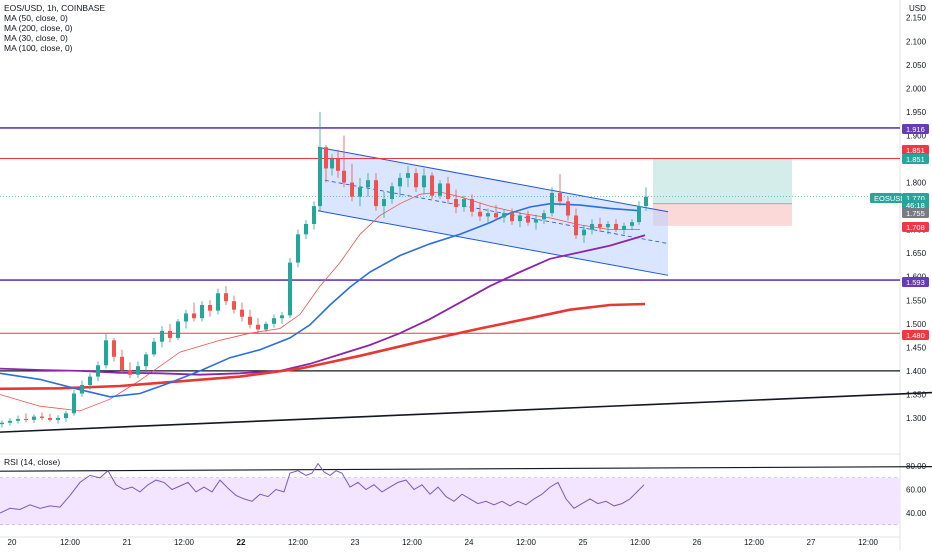 The image size is (932, 555). What do you see at coordinates (450, 501) in the screenshot?
I see `rsi-band` at bounding box center [450, 501].